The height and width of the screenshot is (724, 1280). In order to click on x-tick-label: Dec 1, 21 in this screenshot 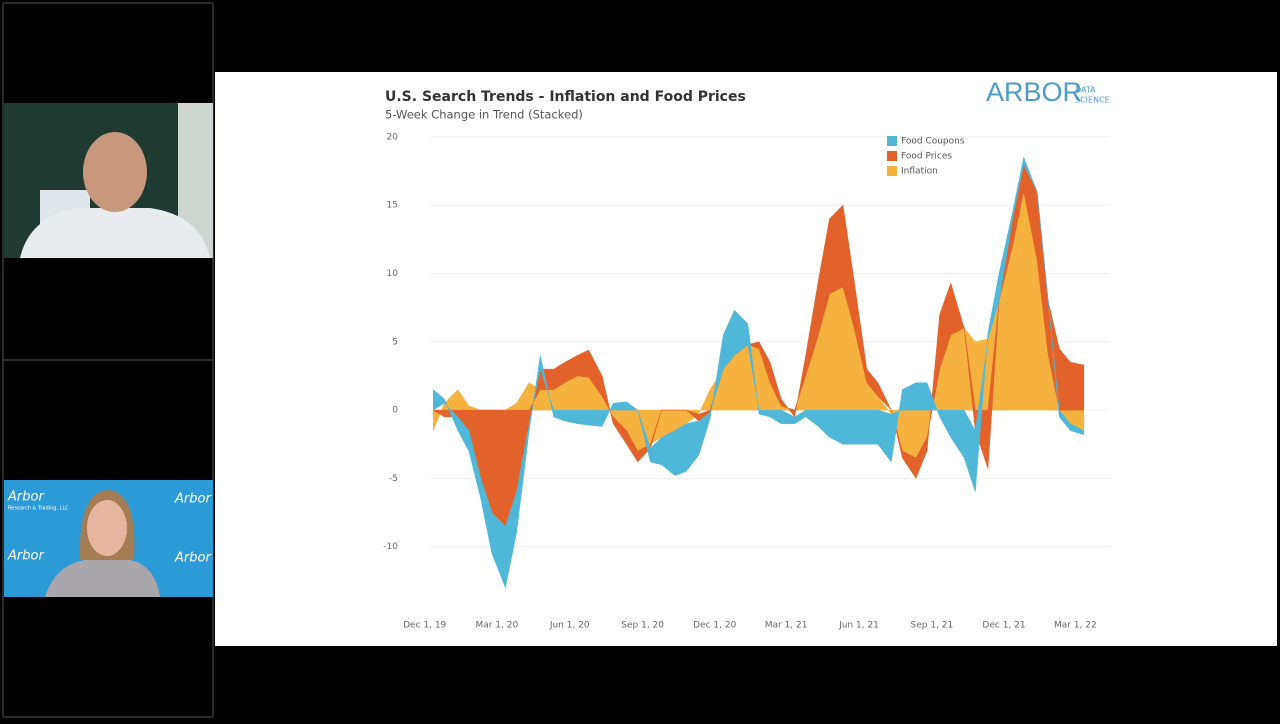, I will do `click(1003, 626)`.